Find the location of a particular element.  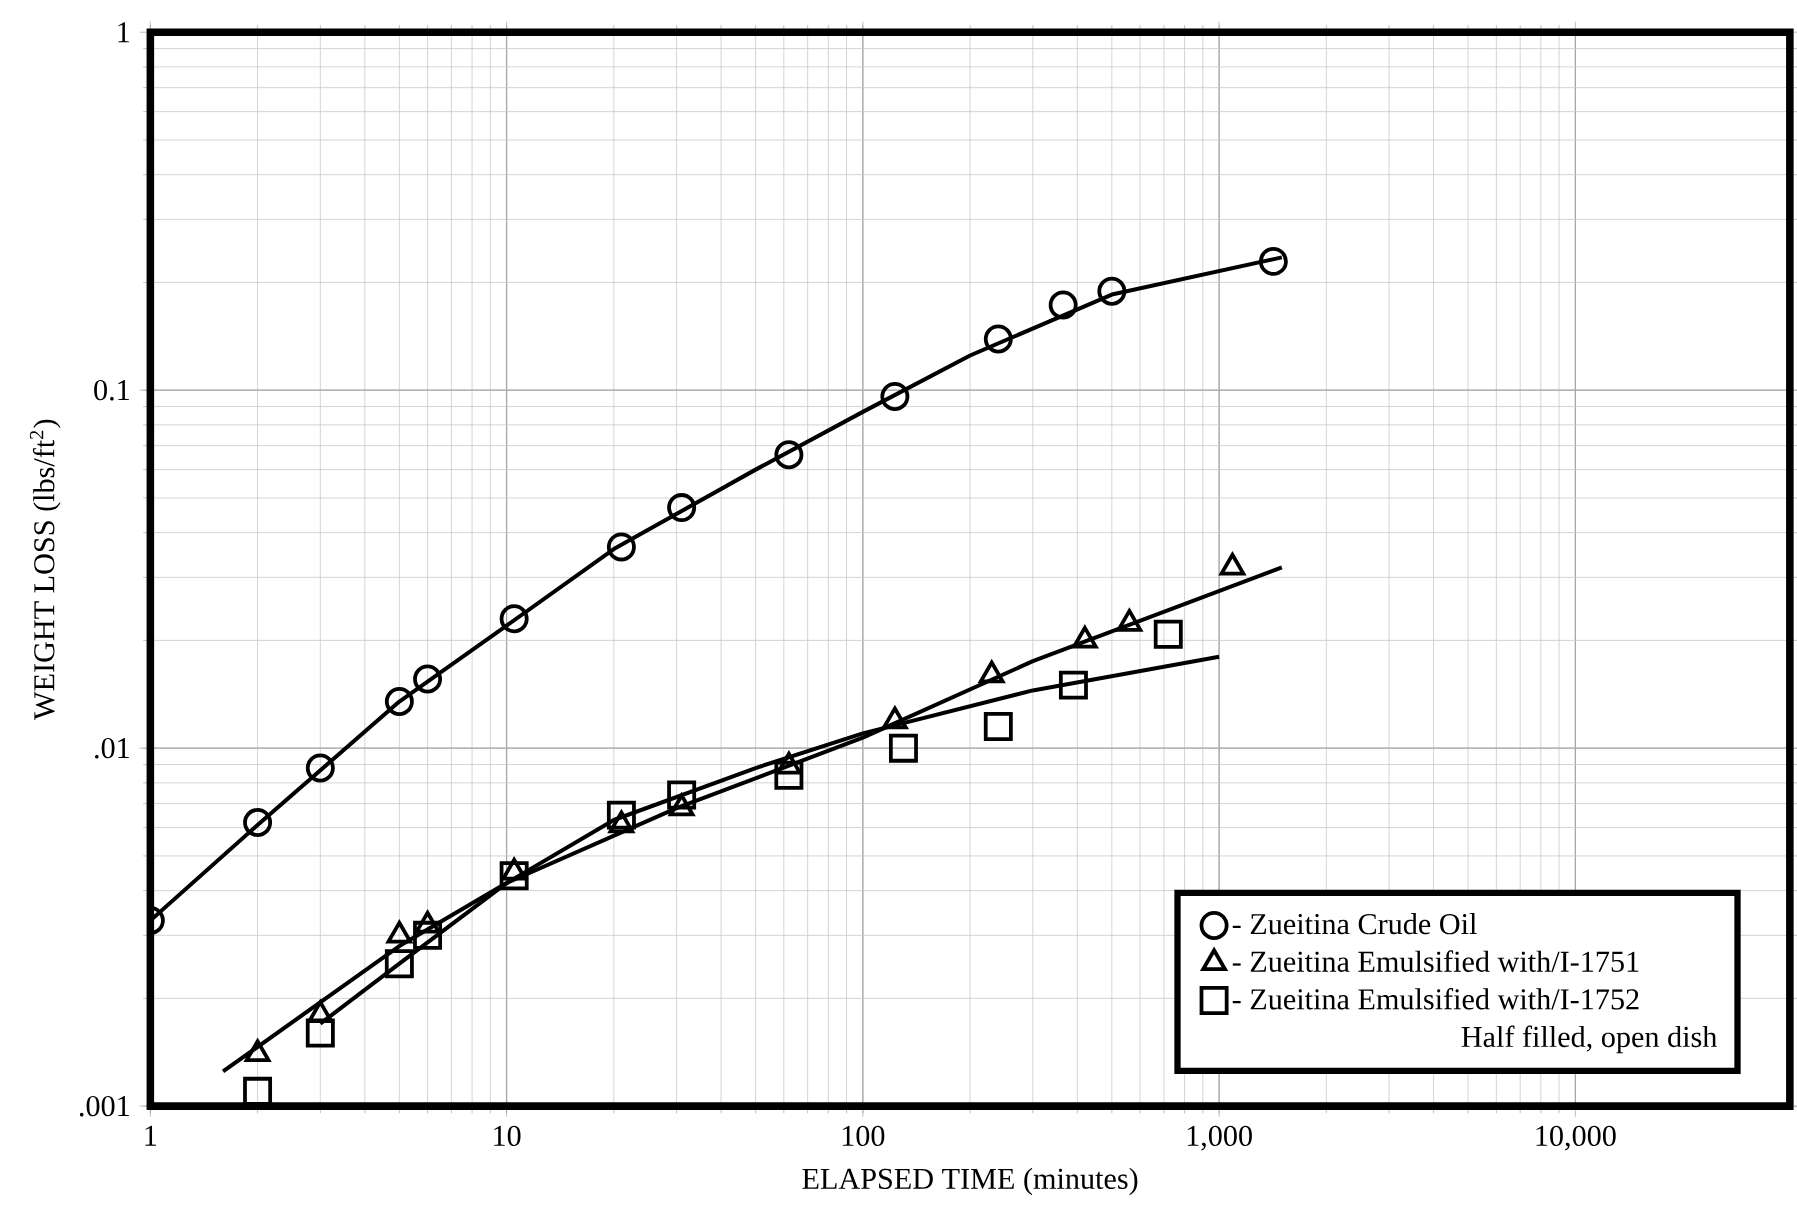

legend-label: - Zueitina Crude Oil is located at coordinates (1354, 924).